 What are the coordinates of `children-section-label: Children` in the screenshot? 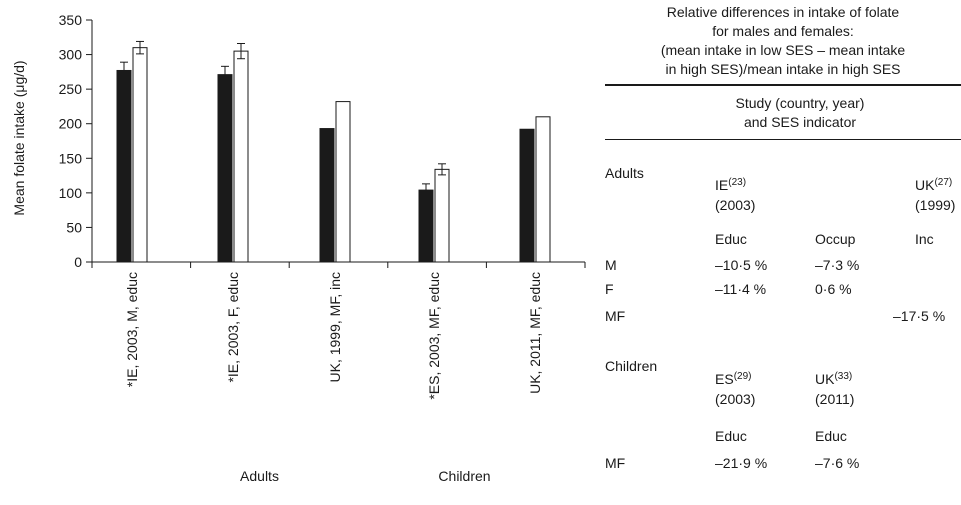 It's located at (631, 366).